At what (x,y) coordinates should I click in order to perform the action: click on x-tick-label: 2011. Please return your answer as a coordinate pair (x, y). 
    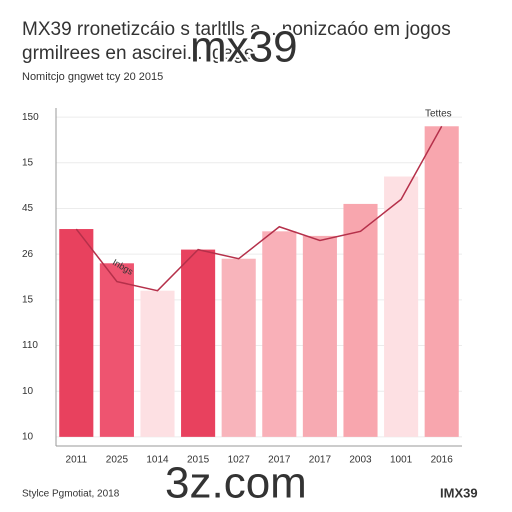
    Looking at the image, I should click on (77, 460).